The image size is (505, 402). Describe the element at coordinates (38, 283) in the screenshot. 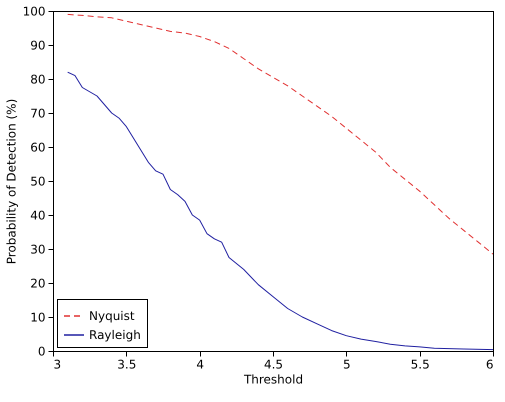

I see `y-tick-label: 20` at that location.